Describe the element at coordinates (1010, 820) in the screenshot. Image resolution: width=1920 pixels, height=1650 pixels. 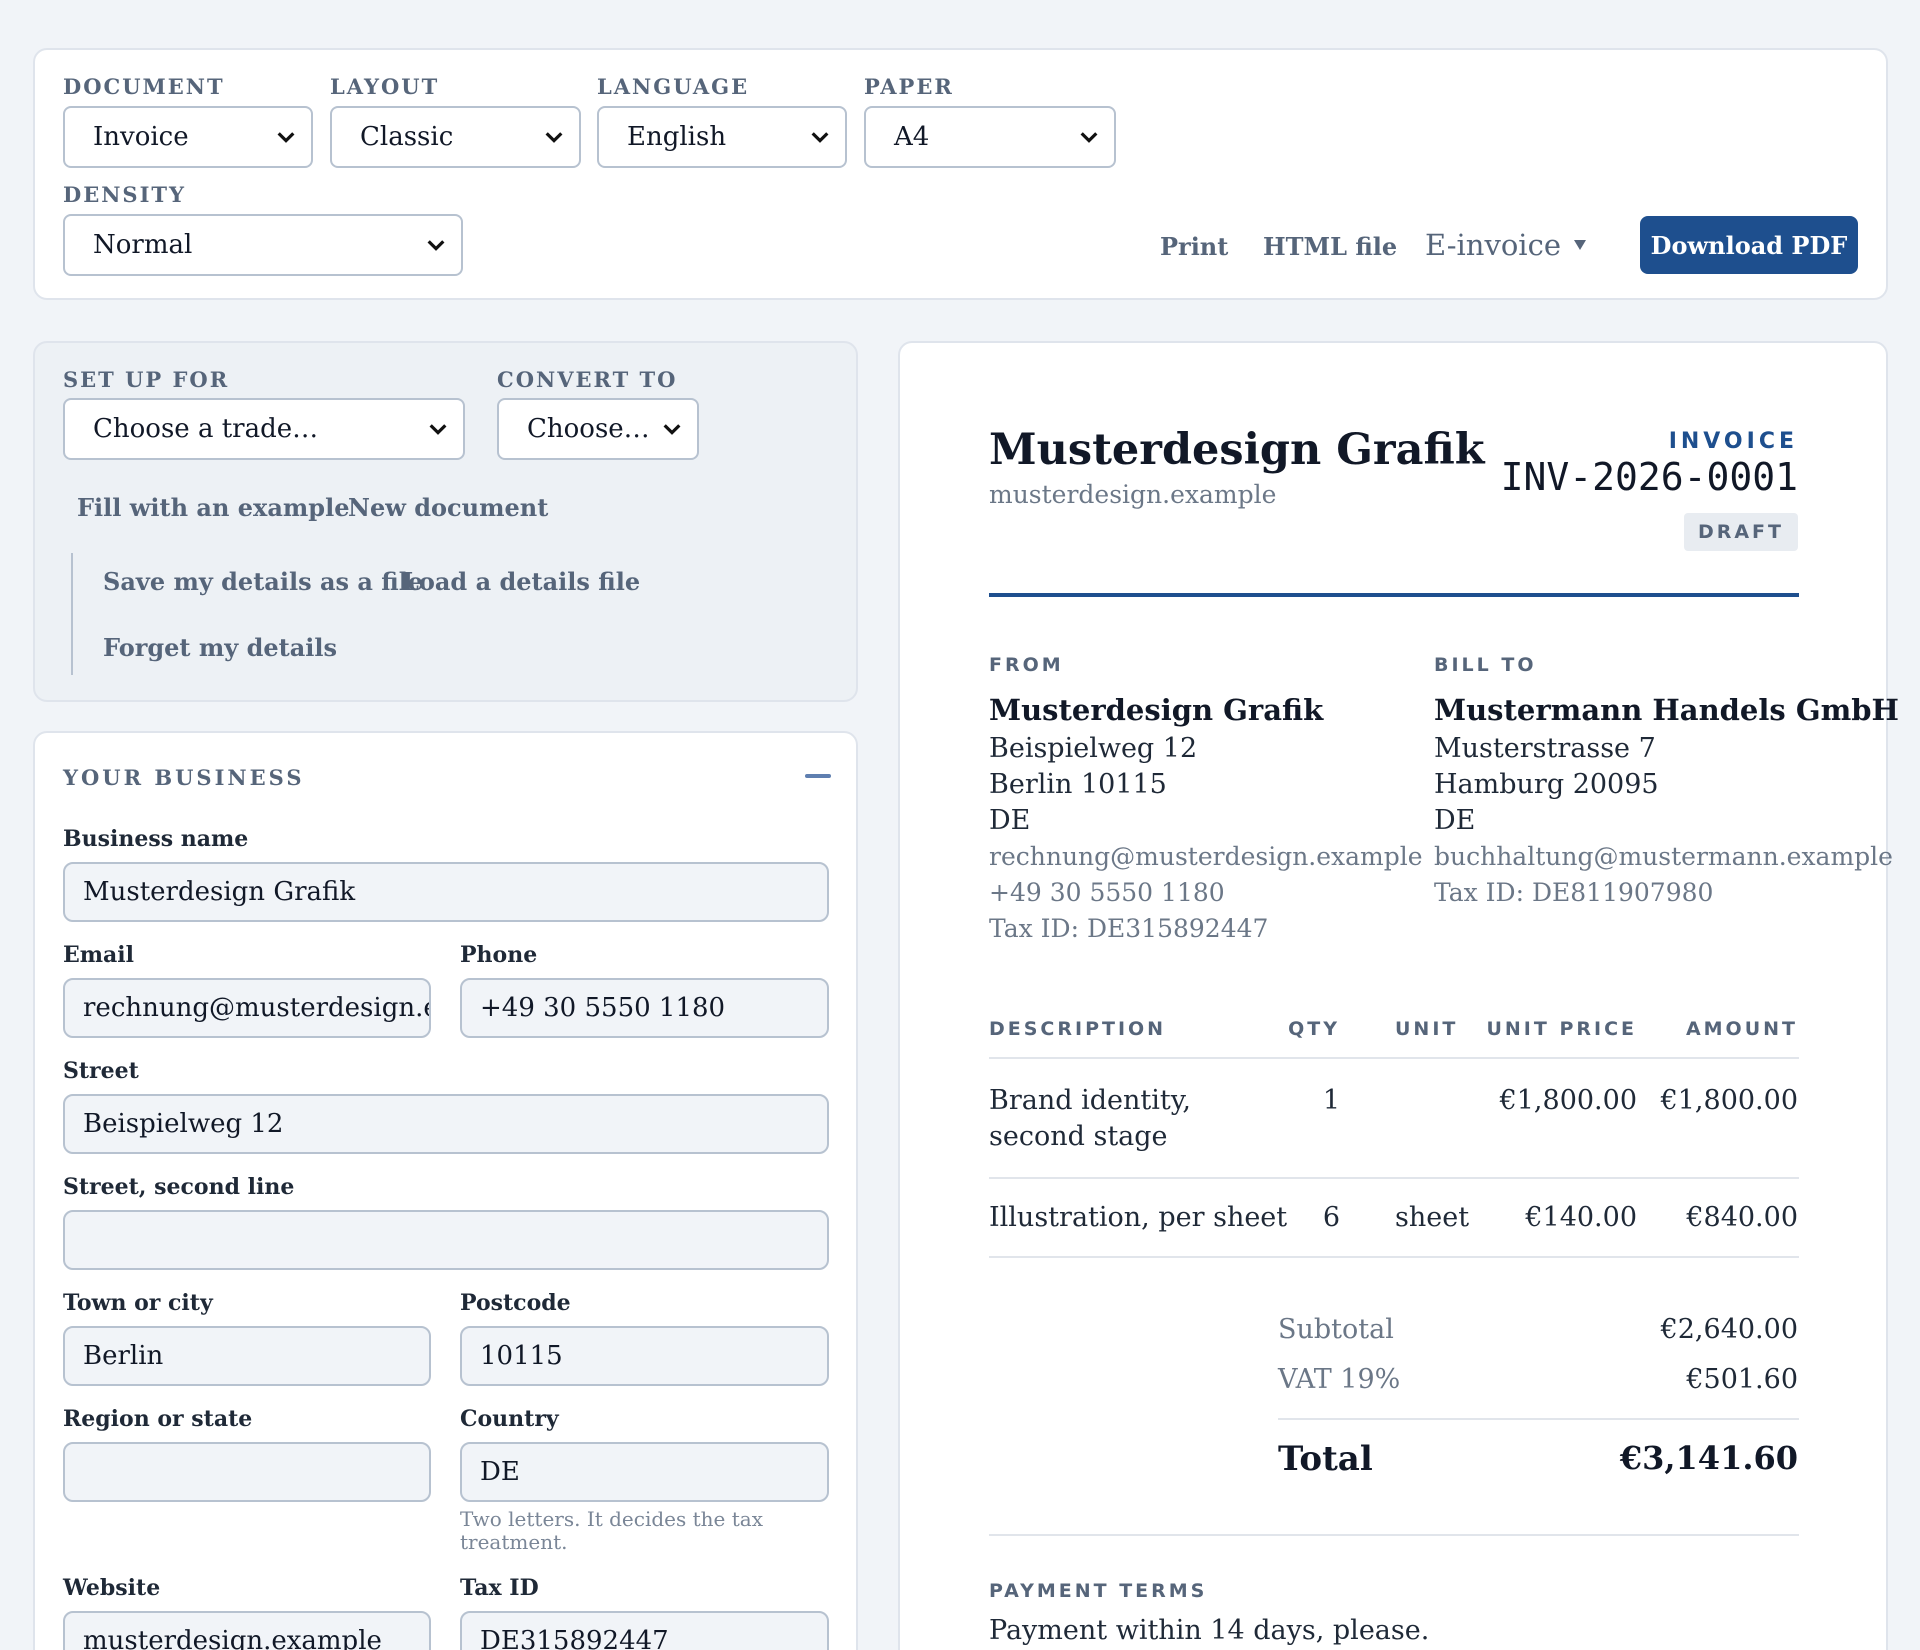
I see `from-country: DE` at that location.